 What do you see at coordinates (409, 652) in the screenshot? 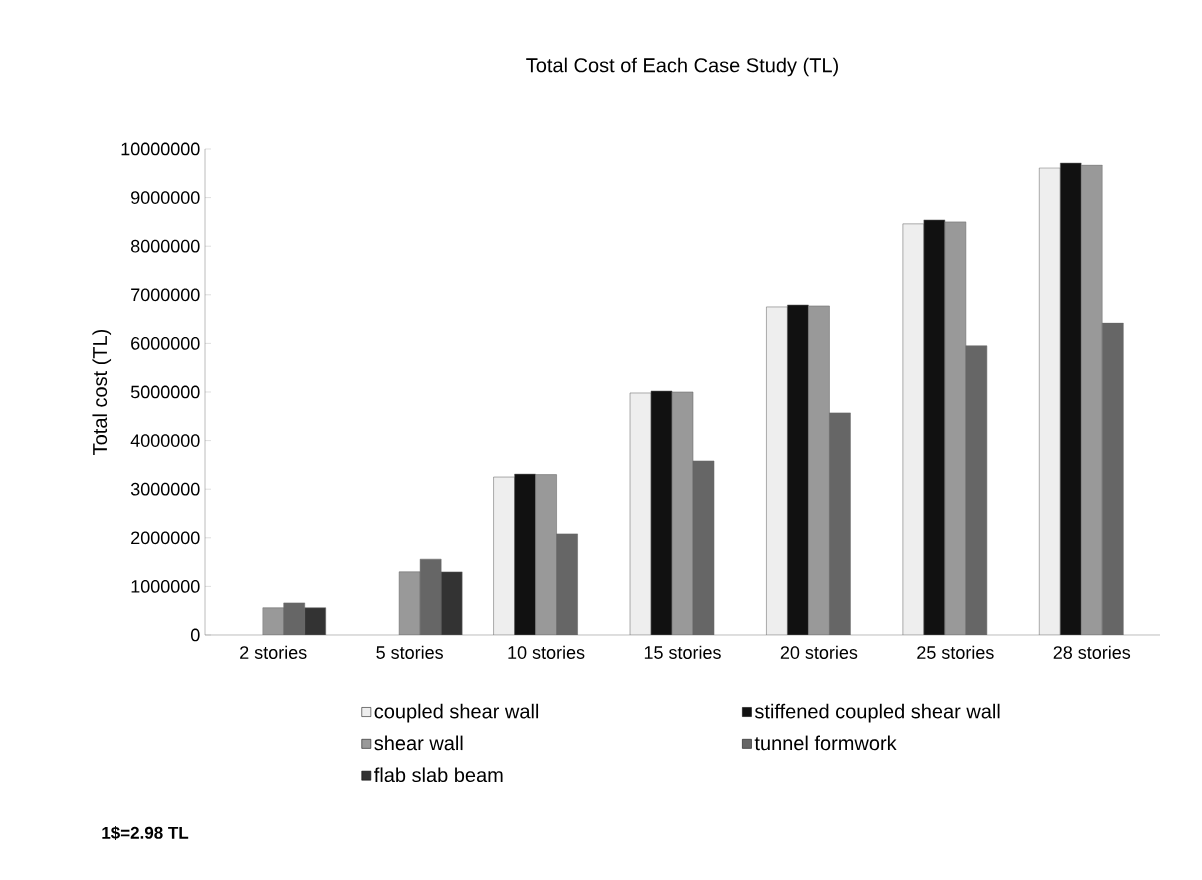
I see `x-tick-label: 5 stories` at bounding box center [409, 652].